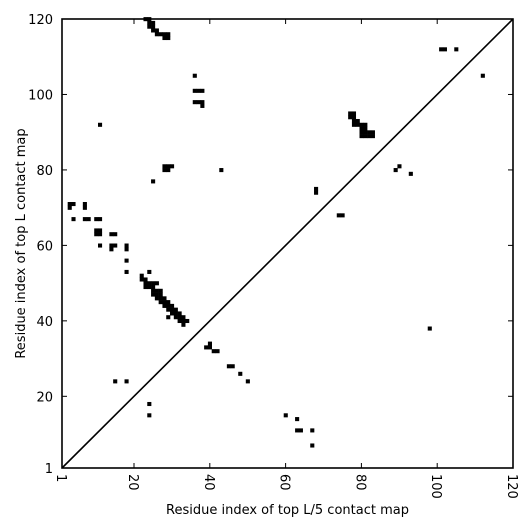  I want to click on x-tick-label: 20, so click(132, 482).